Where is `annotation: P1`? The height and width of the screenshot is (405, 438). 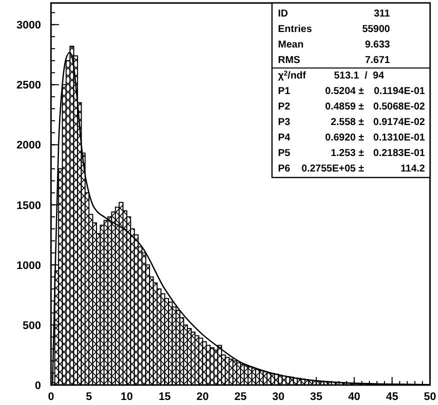 annotation: P1 is located at coordinates (284, 91).